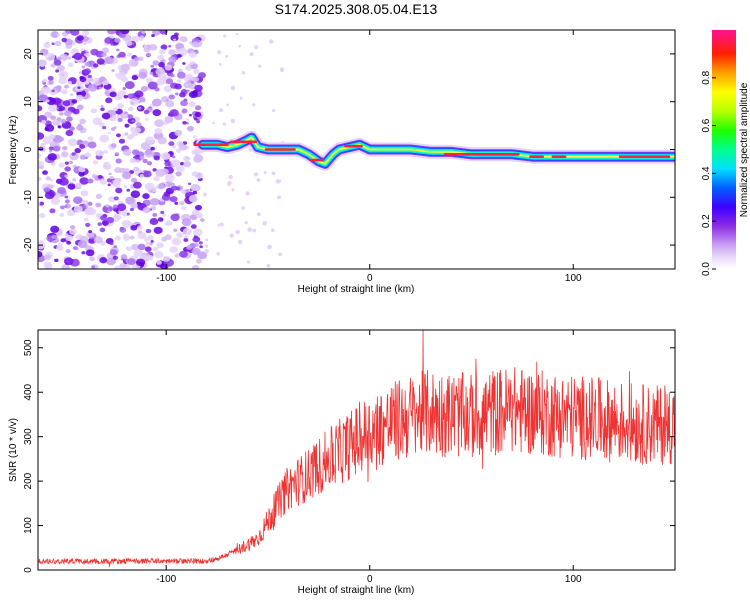  Describe the element at coordinates (744, 149) in the screenshot. I see `colorbar-label: Normalized spectral amplitude` at that location.